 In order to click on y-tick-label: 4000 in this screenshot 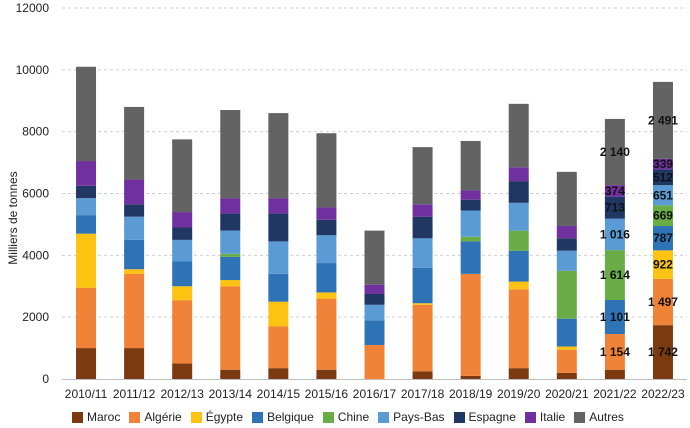, I will do `click(35, 255)`.